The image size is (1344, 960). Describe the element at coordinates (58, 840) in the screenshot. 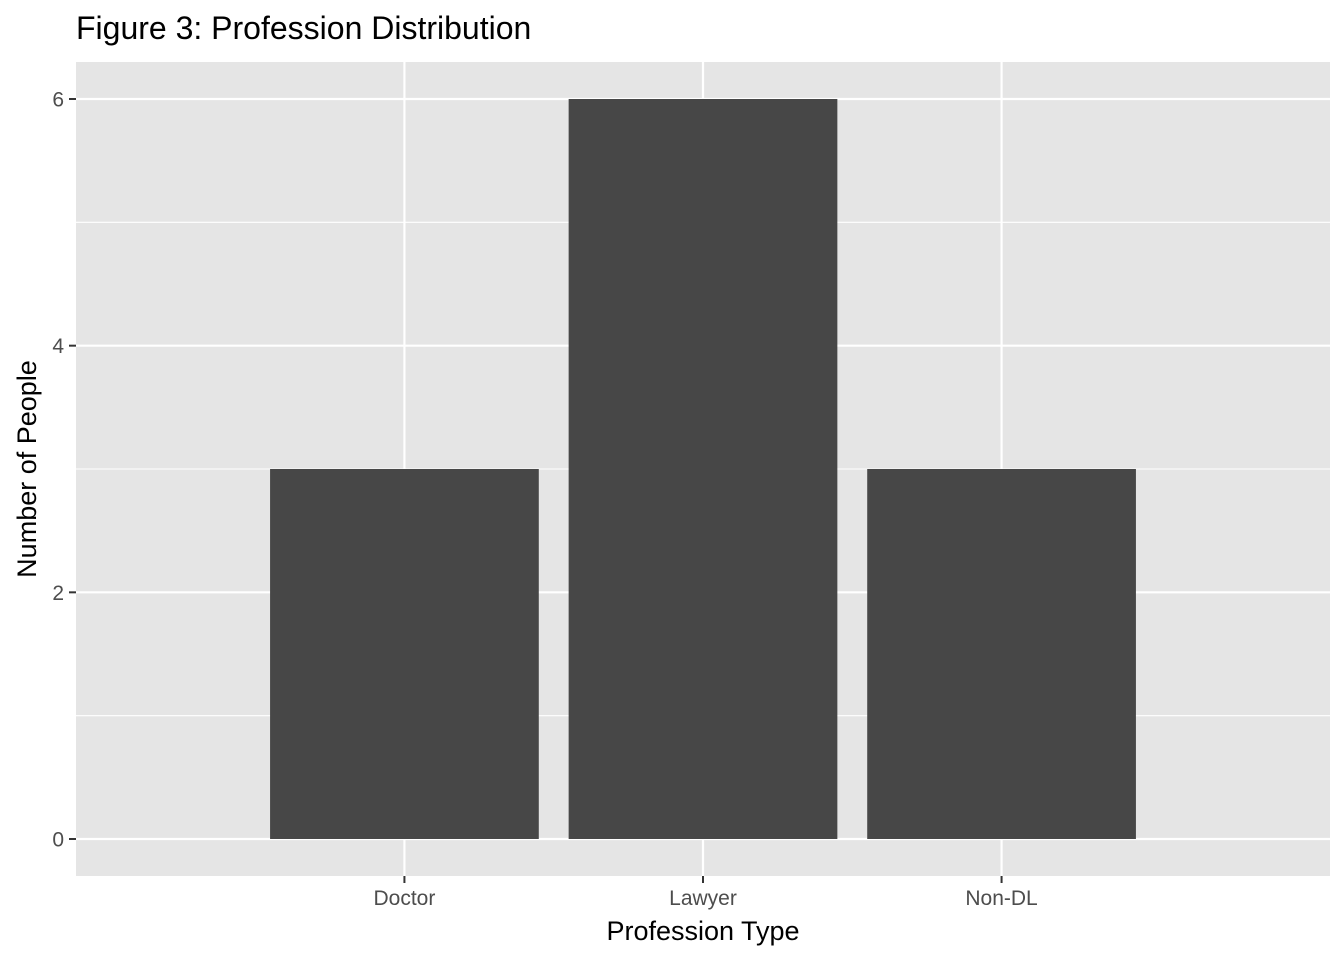

I see `y-tick-label: 0` at that location.